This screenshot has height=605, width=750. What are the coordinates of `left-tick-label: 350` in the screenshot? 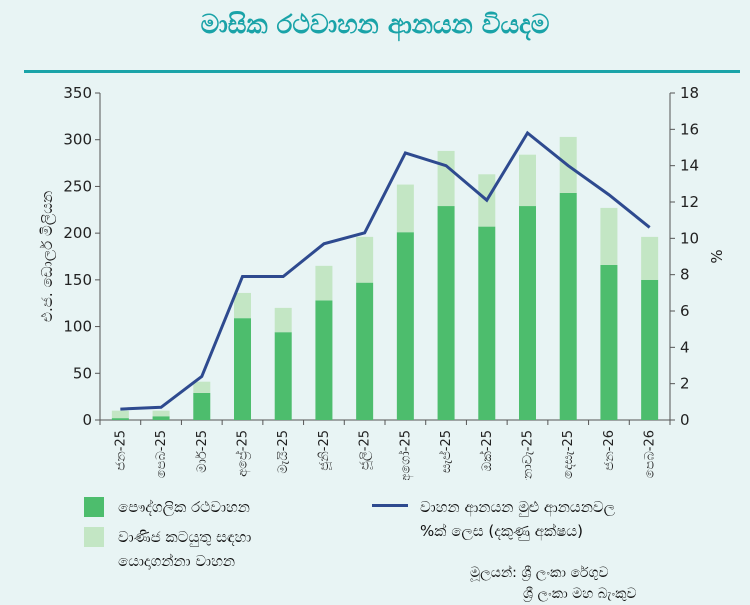 It's located at (77, 93).